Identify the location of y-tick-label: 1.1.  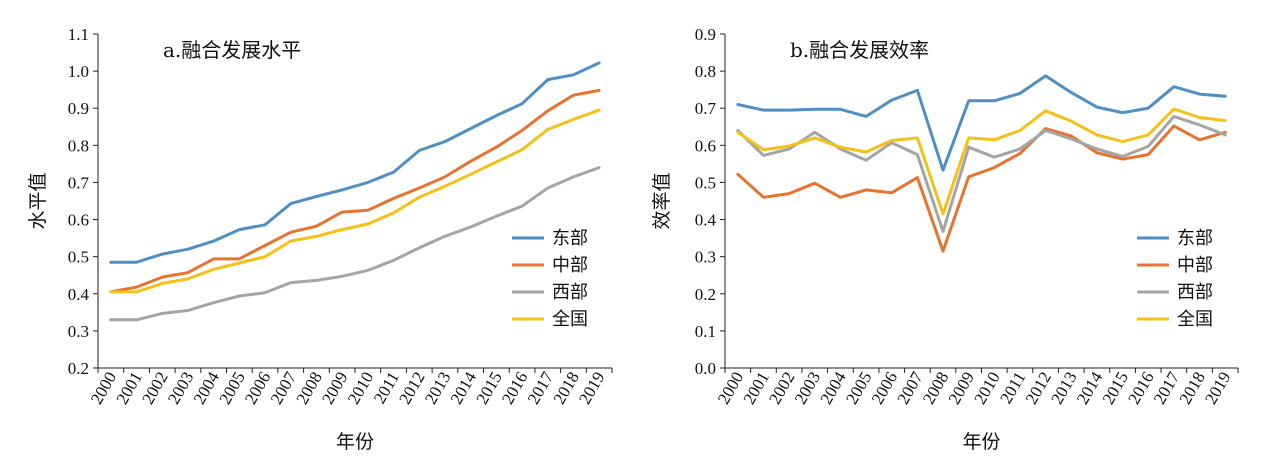
(78, 34).